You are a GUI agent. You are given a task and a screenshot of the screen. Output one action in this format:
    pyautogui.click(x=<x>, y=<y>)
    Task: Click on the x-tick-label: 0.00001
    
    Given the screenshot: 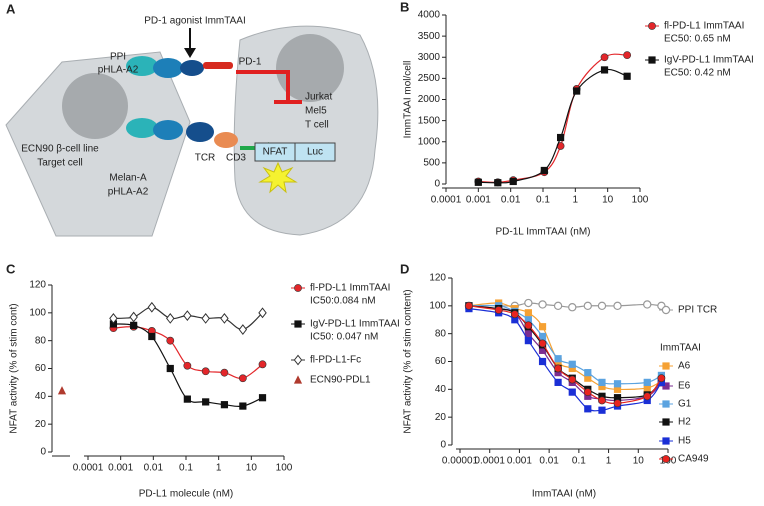 What is the action you would take?
    pyautogui.click(x=460, y=461)
    